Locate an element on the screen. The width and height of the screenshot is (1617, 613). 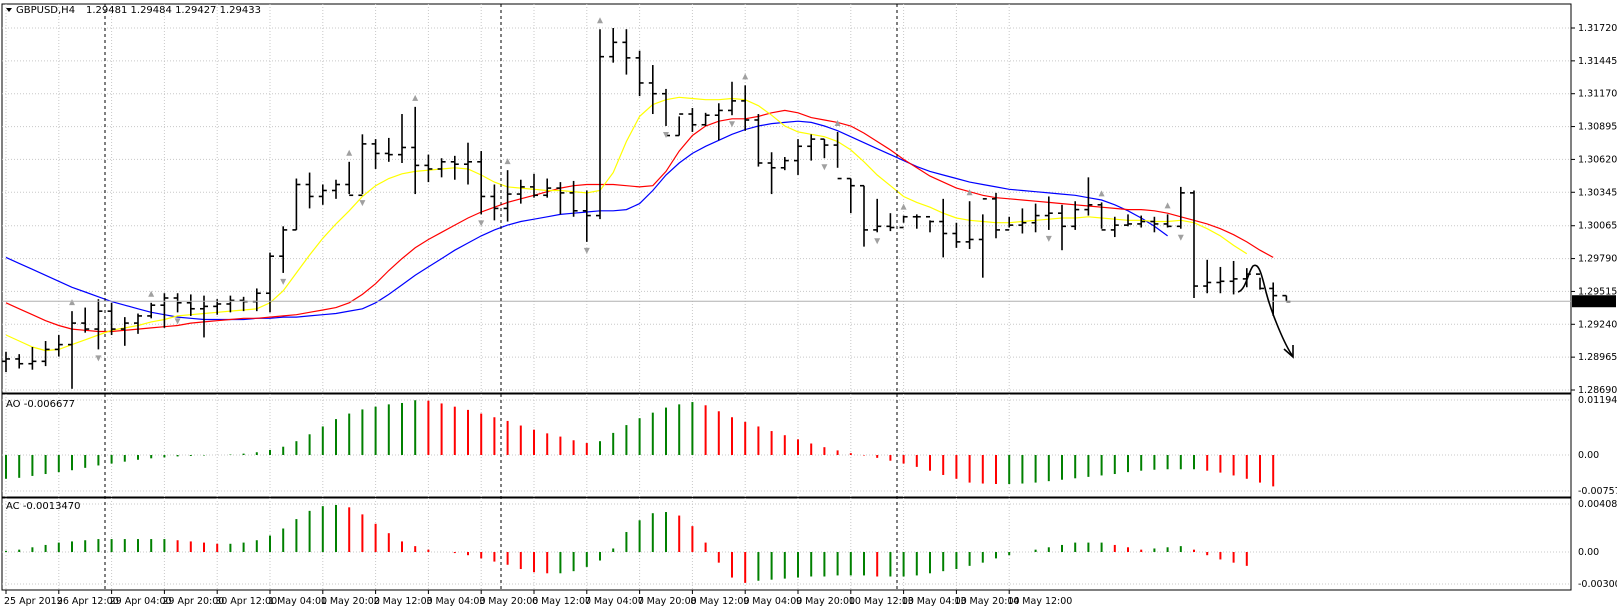
y-tick-label: 0.00 is located at coordinates (1588, 455).